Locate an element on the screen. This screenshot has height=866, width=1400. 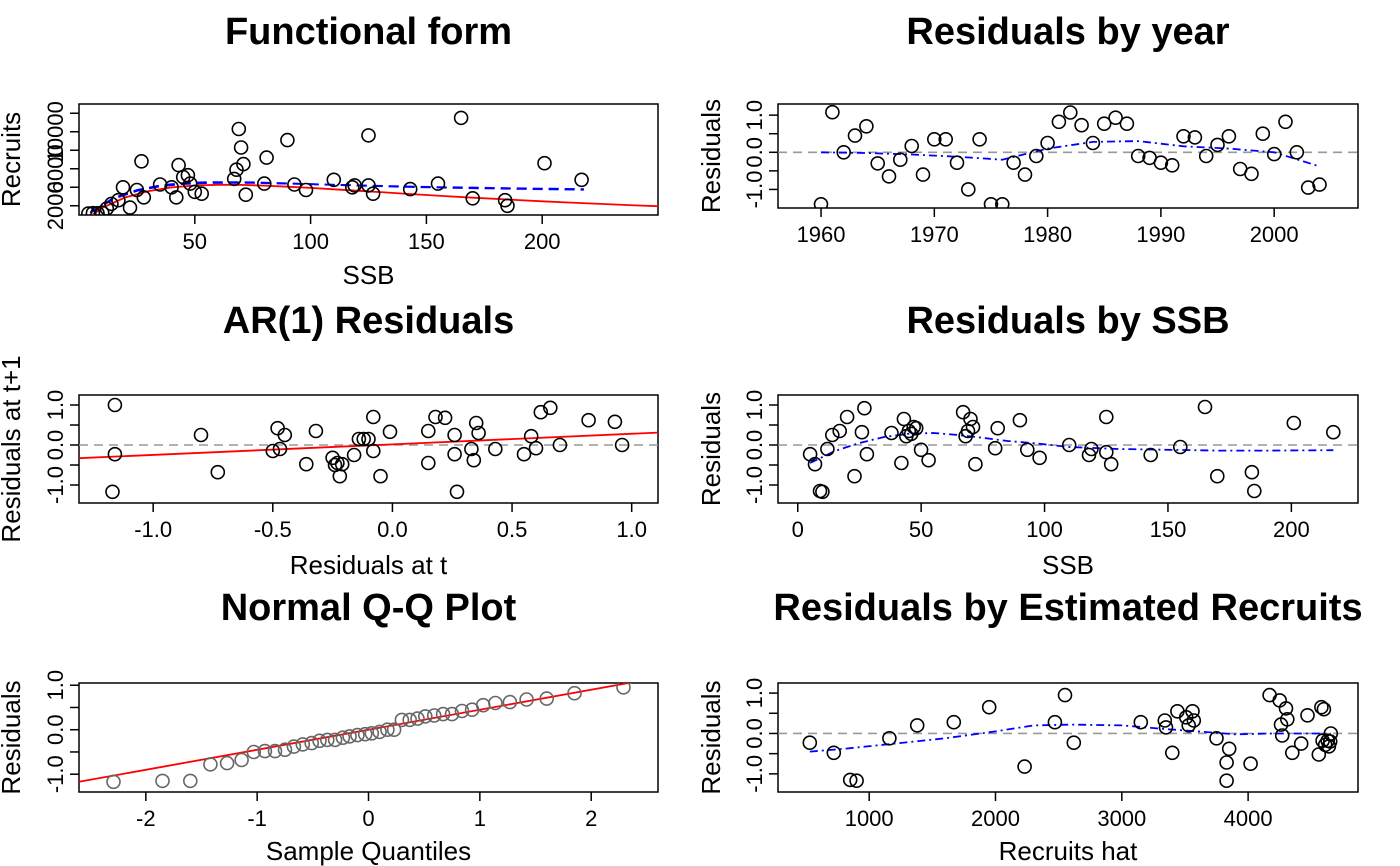
x-tick-label: 0.5 is located at coordinates (512, 529).